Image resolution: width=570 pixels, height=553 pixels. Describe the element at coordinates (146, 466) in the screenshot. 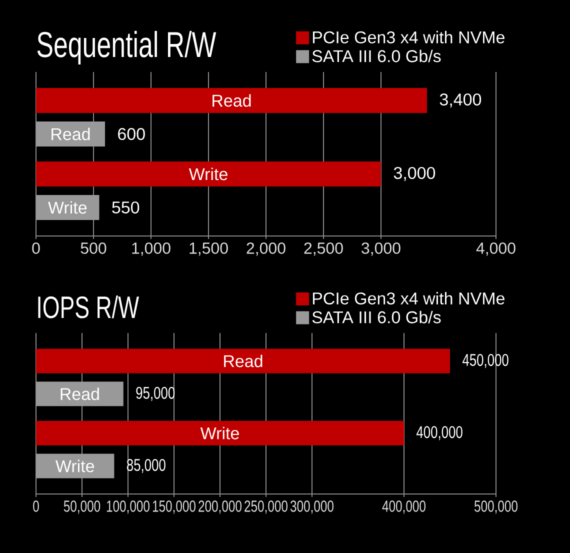

I see `data-label: 85,000` at that location.